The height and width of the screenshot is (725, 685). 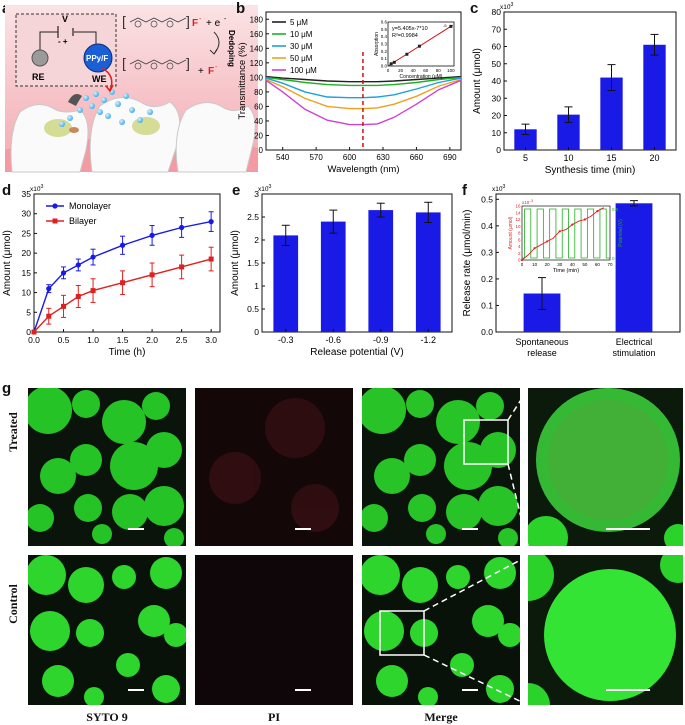 I want to click on x-tick-label: 0.0, so click(x=34, y=340).